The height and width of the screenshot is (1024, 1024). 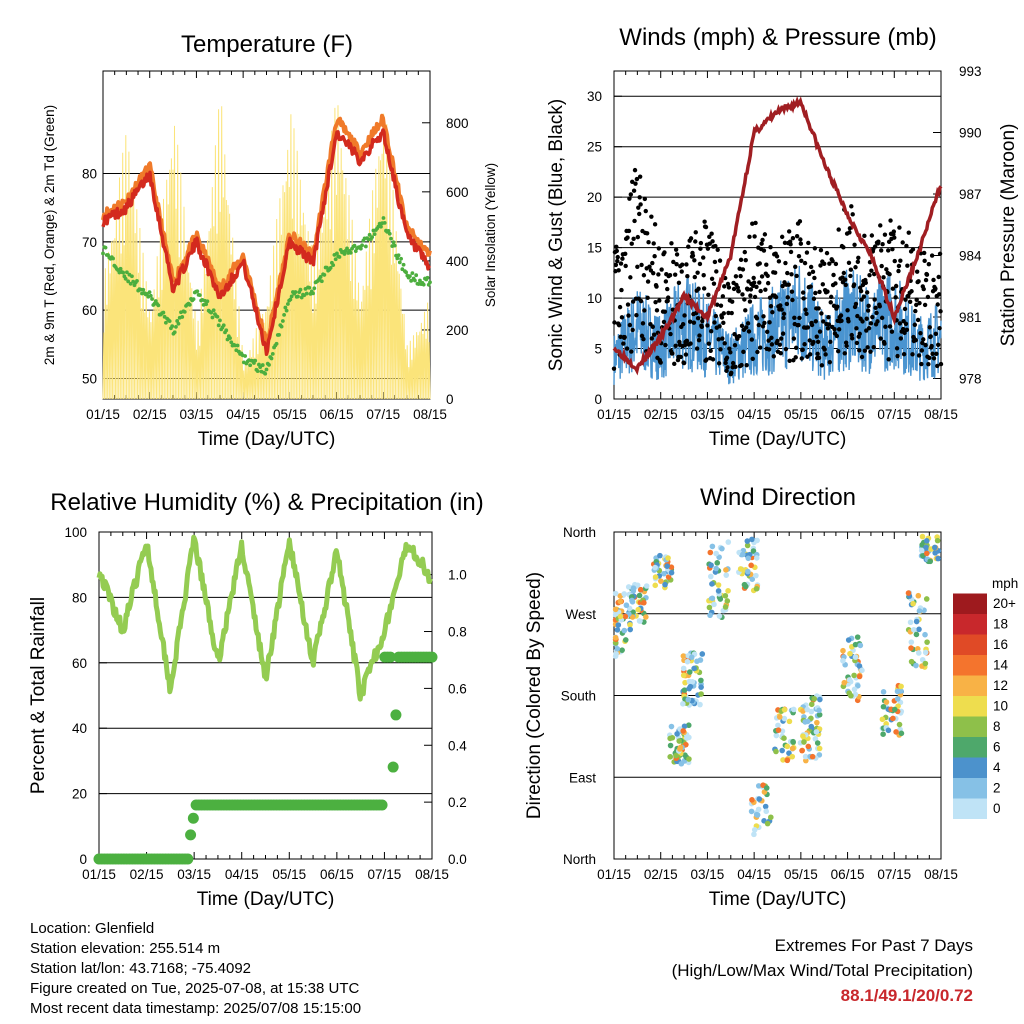 I want to click on rainfall-point, so click(x=382, y=805).